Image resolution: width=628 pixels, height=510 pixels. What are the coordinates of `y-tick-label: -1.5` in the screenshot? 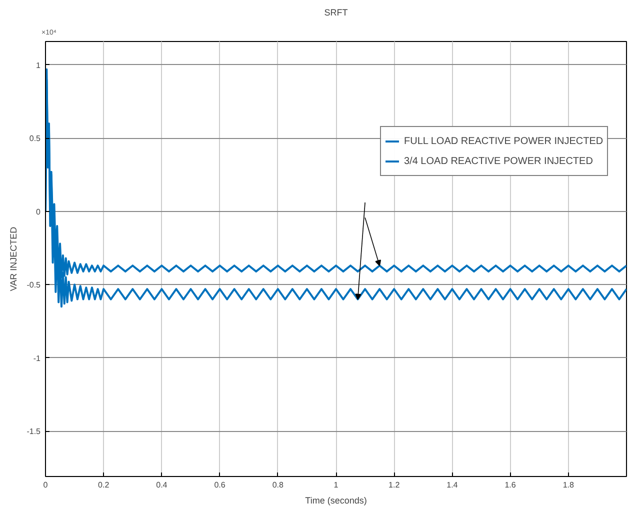 It's located at (34, 431).